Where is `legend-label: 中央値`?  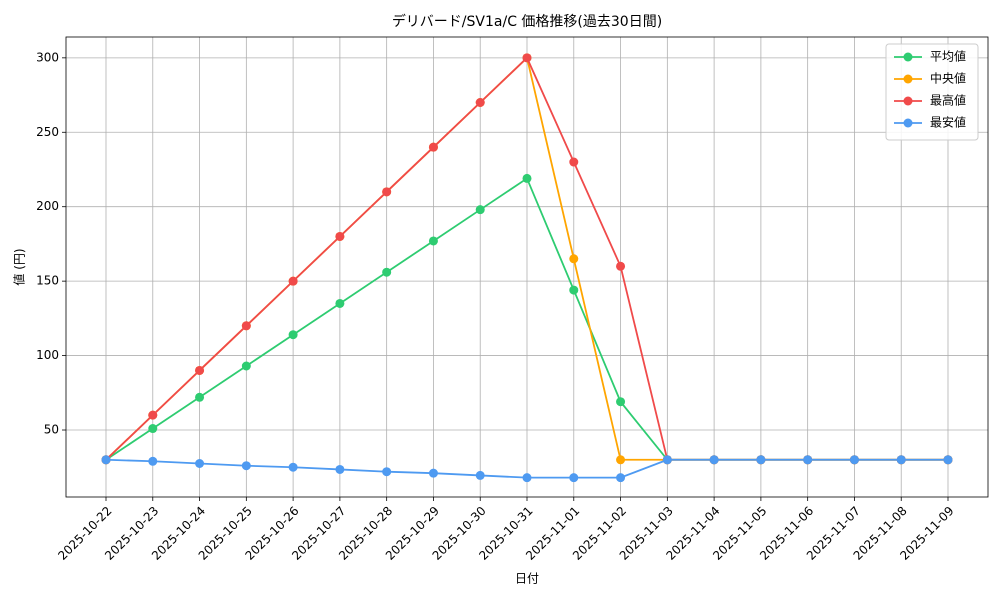
legend-label: 中央値 is located at coordinates (948, 78).